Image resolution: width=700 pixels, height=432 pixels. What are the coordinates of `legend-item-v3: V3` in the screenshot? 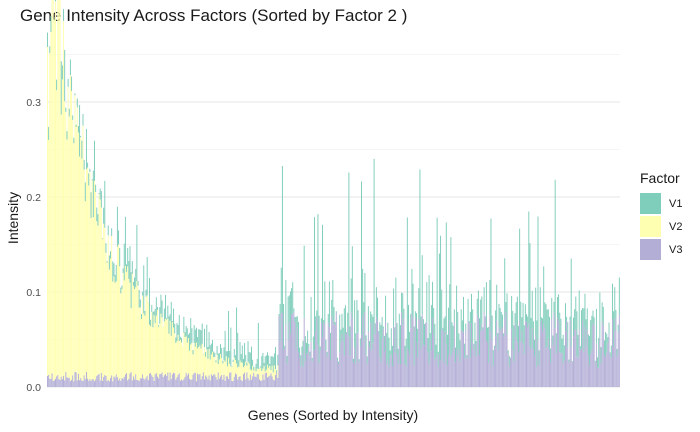 It's located at (661, 249).